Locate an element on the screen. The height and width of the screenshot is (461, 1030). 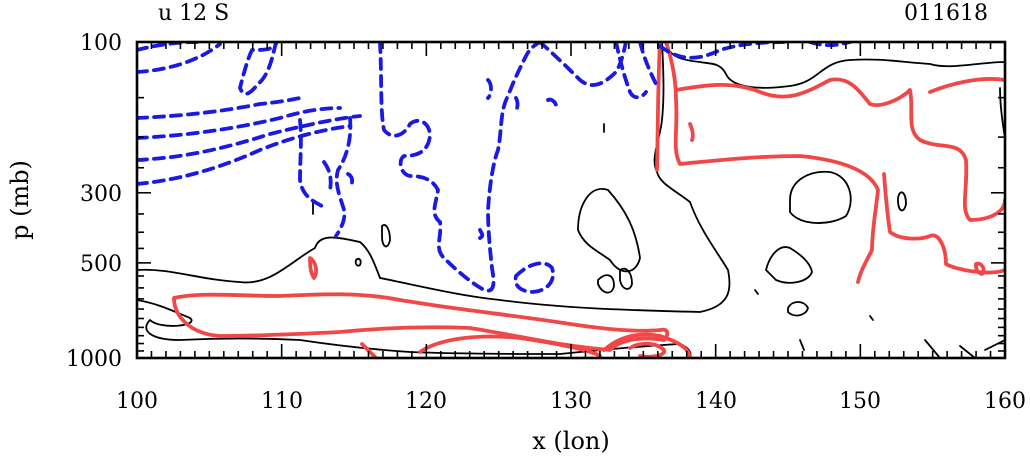
x-tick-label: 130 is located at coordinates (571, 401).